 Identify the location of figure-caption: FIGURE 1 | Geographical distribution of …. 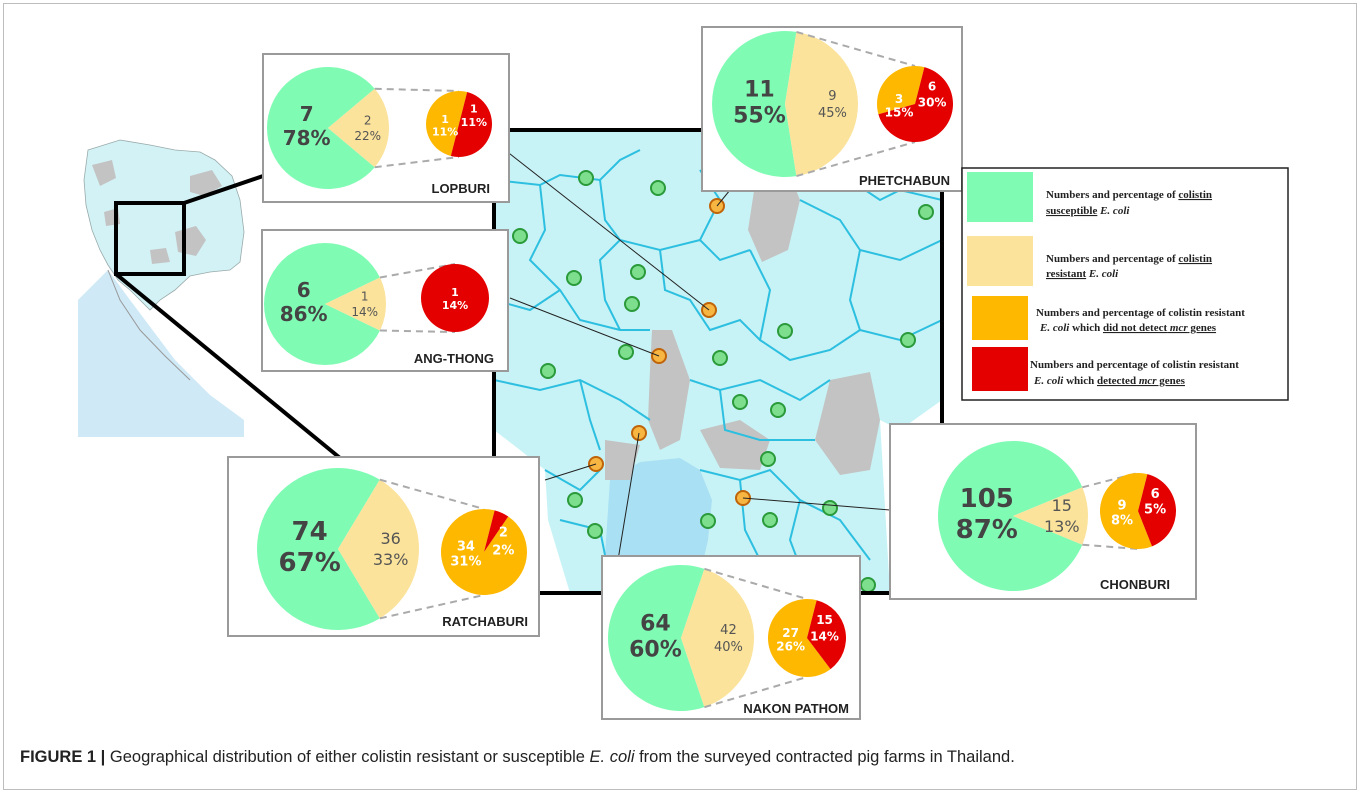
(680, 757).